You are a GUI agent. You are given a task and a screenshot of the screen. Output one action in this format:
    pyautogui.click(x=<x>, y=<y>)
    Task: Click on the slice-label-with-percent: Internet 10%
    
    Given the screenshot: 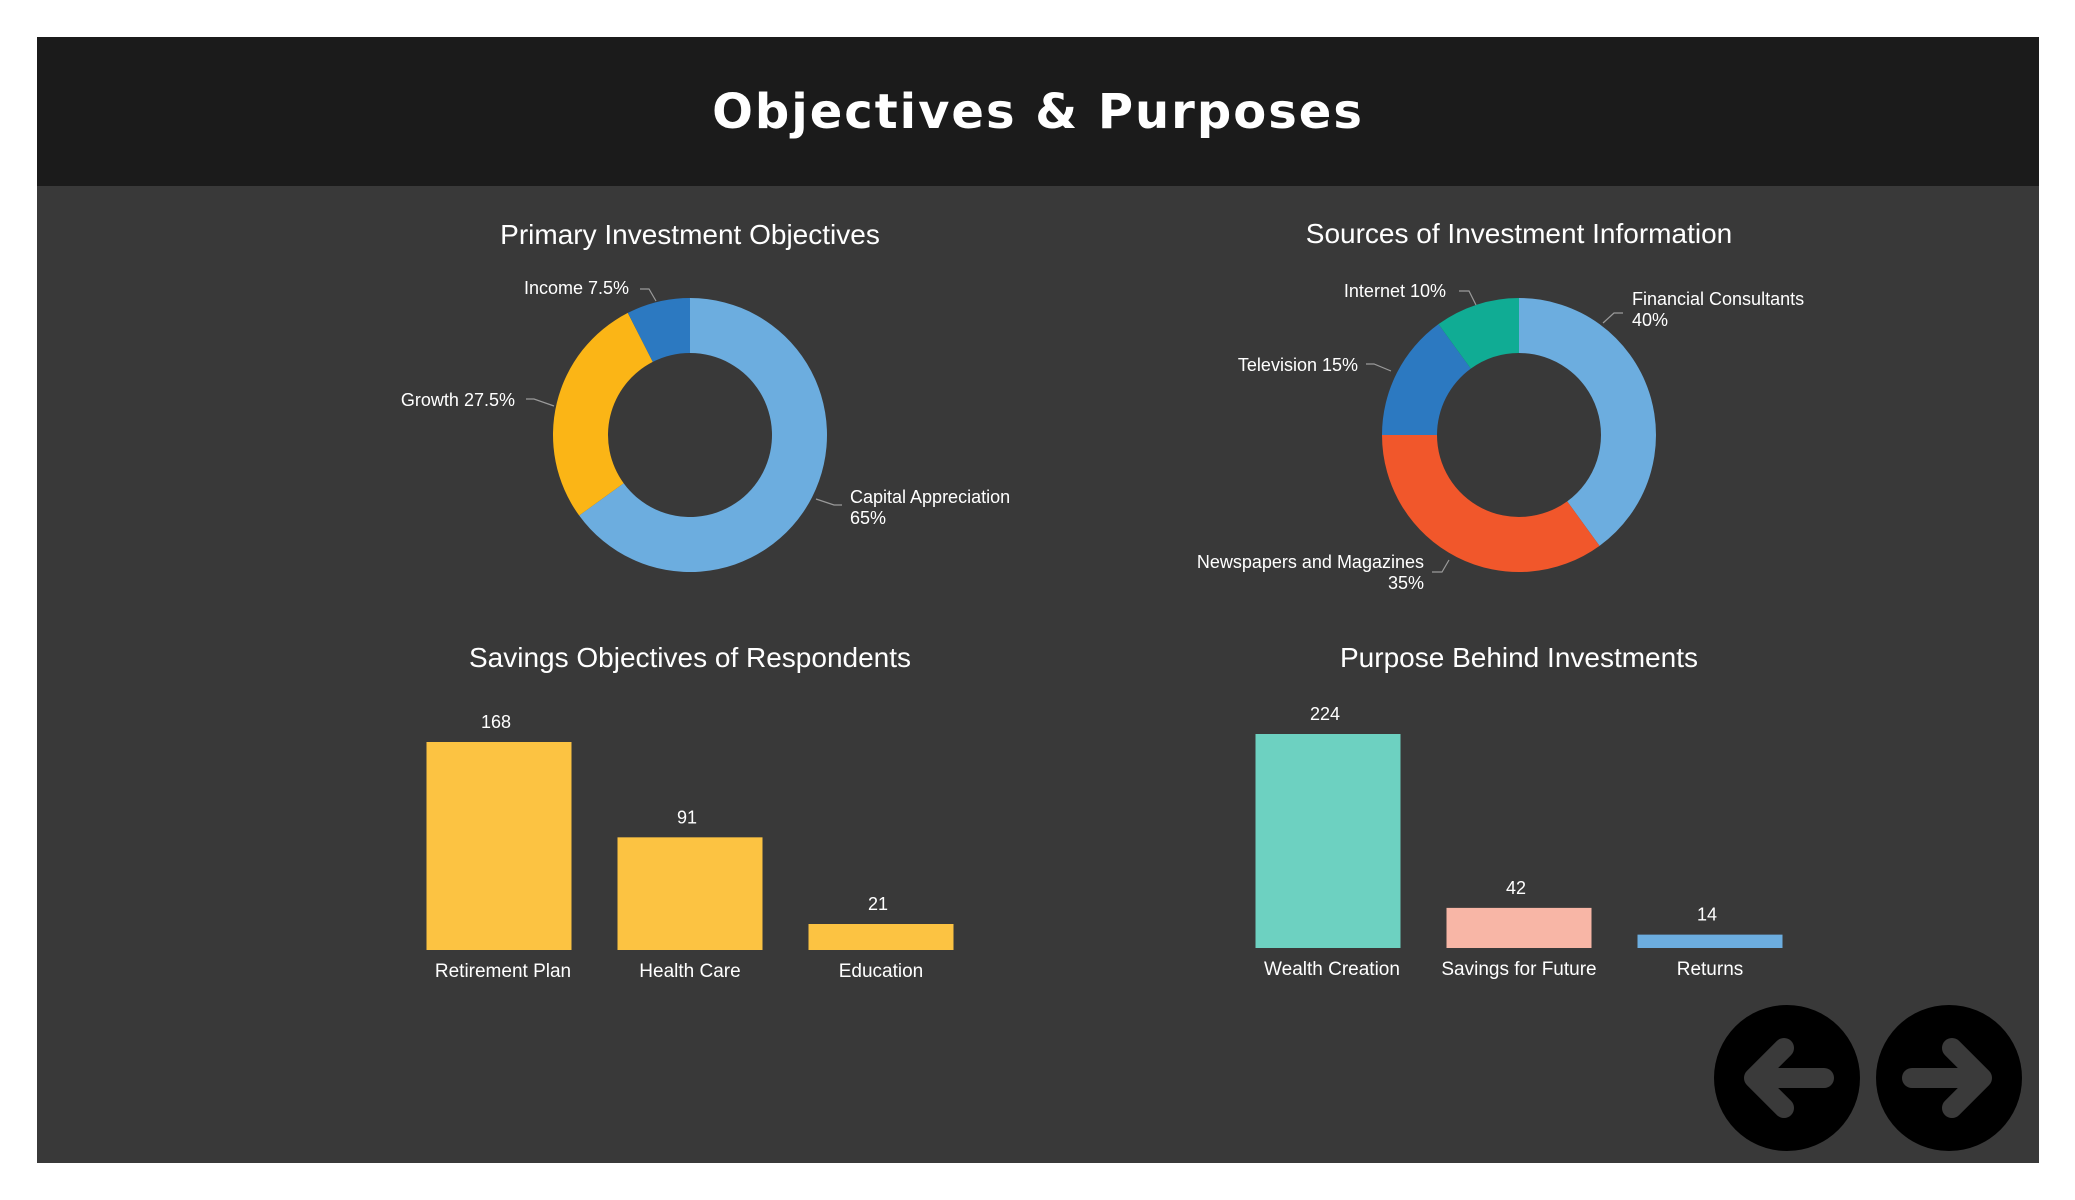 What is the action you would take?
    pyautogui.click(x=1395, y=291)
    